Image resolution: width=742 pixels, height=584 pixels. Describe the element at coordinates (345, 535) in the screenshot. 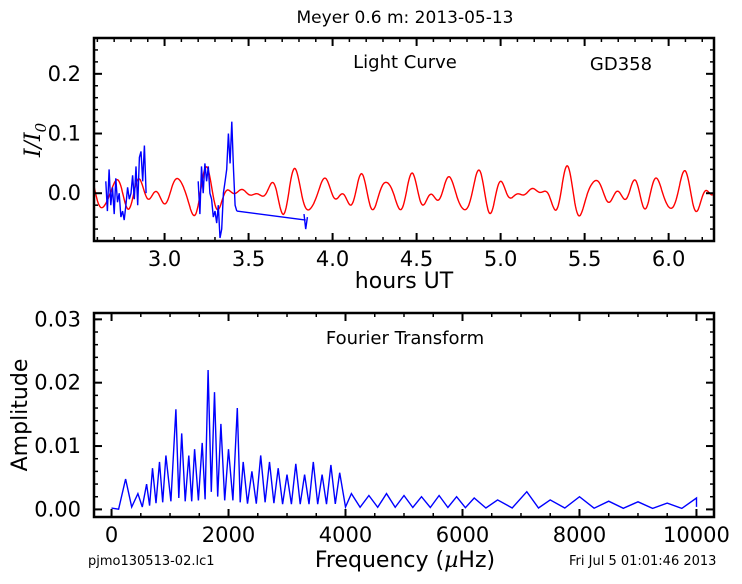

I see `fourier-x-tick-label: 4000` at that location.